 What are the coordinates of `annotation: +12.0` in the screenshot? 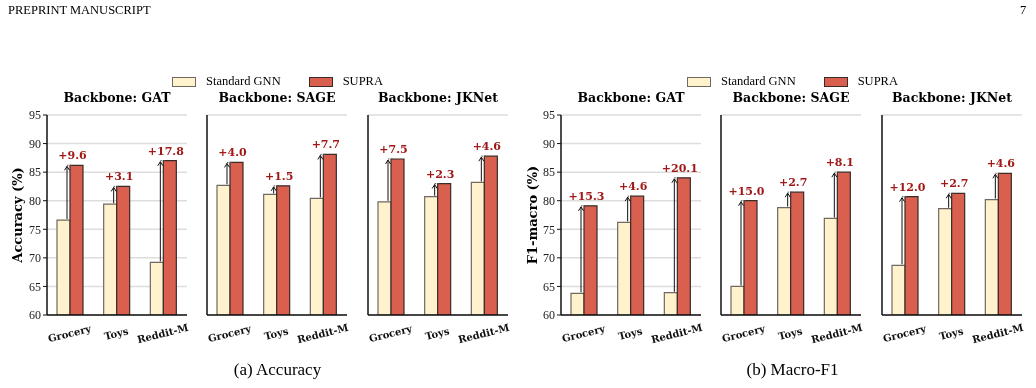 It's located at (907, 187).